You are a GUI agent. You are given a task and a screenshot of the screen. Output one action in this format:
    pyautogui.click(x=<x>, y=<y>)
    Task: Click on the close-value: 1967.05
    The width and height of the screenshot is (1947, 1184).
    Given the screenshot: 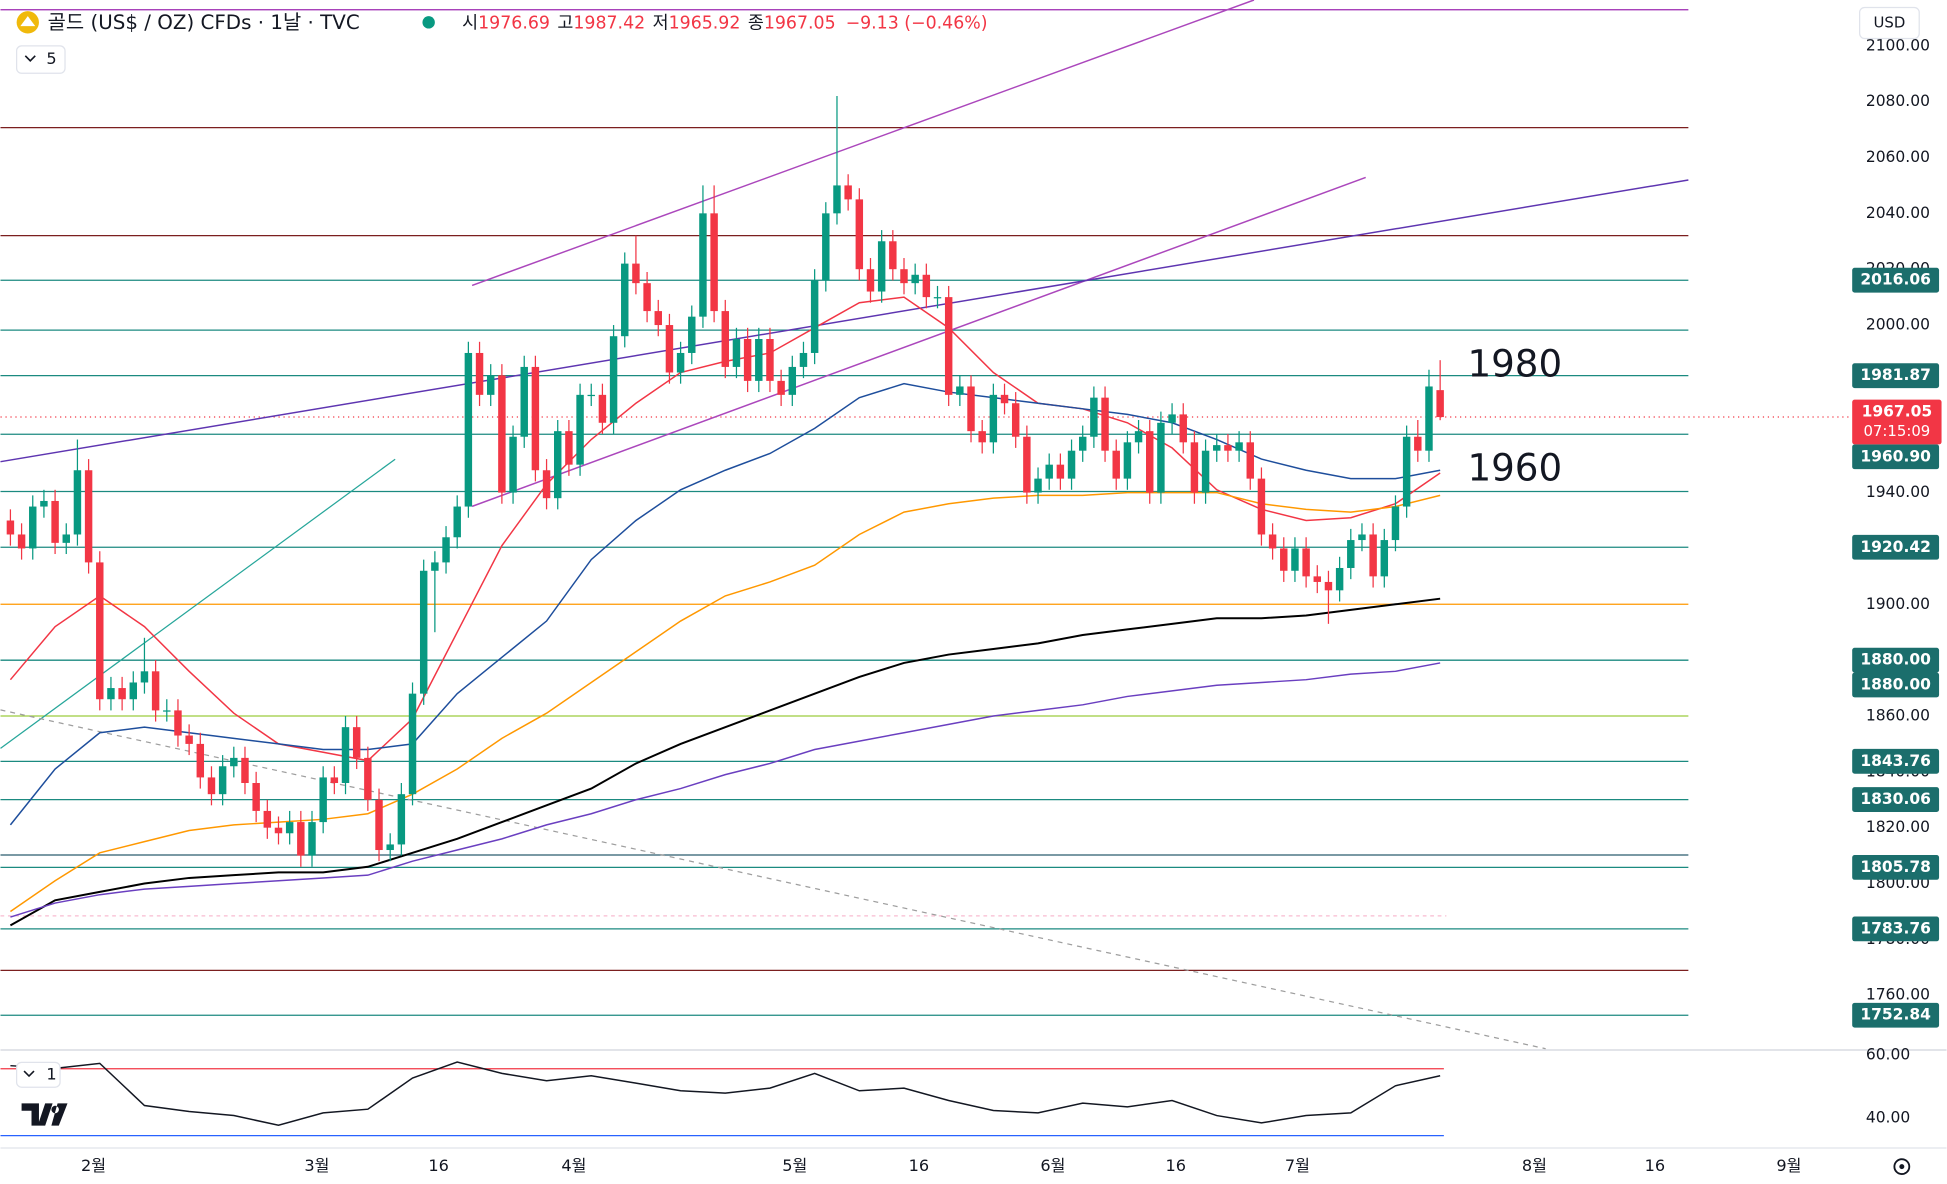 What is the action you would take?
    pyautogui.click(x=800, y=24)
    